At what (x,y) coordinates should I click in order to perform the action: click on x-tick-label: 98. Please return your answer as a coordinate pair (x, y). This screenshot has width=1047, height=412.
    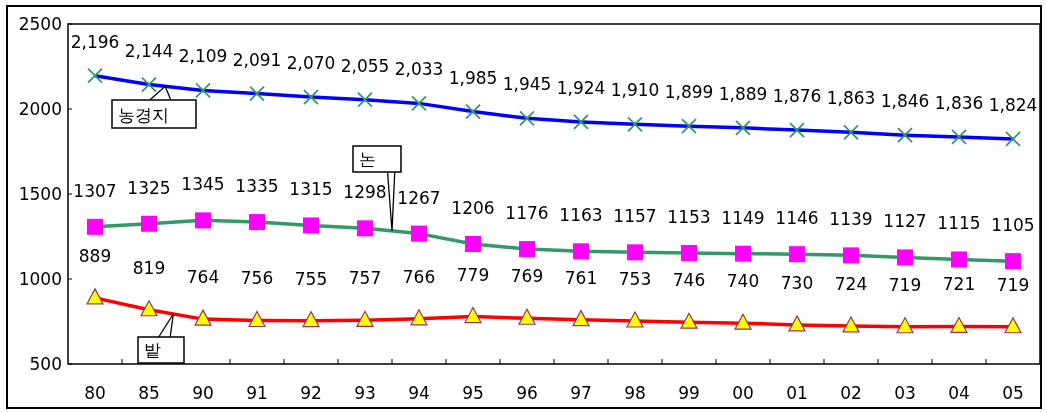
    Looking at the image, I should click on (635, 393).